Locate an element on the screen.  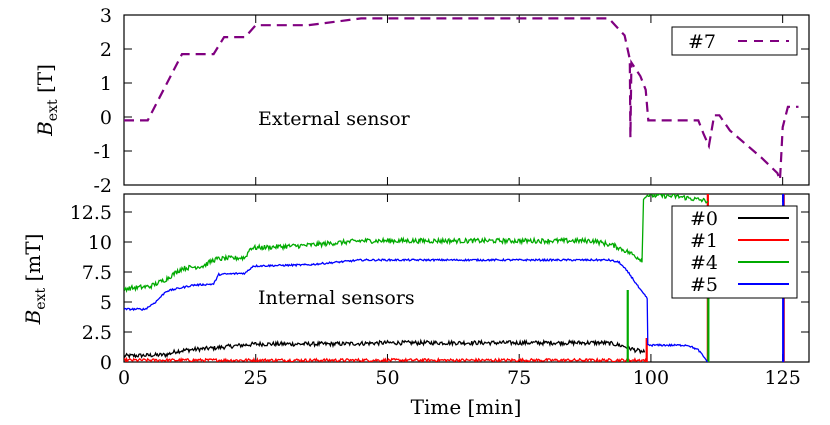
x-tick-label: 0 is located at coordinates (124, 378).